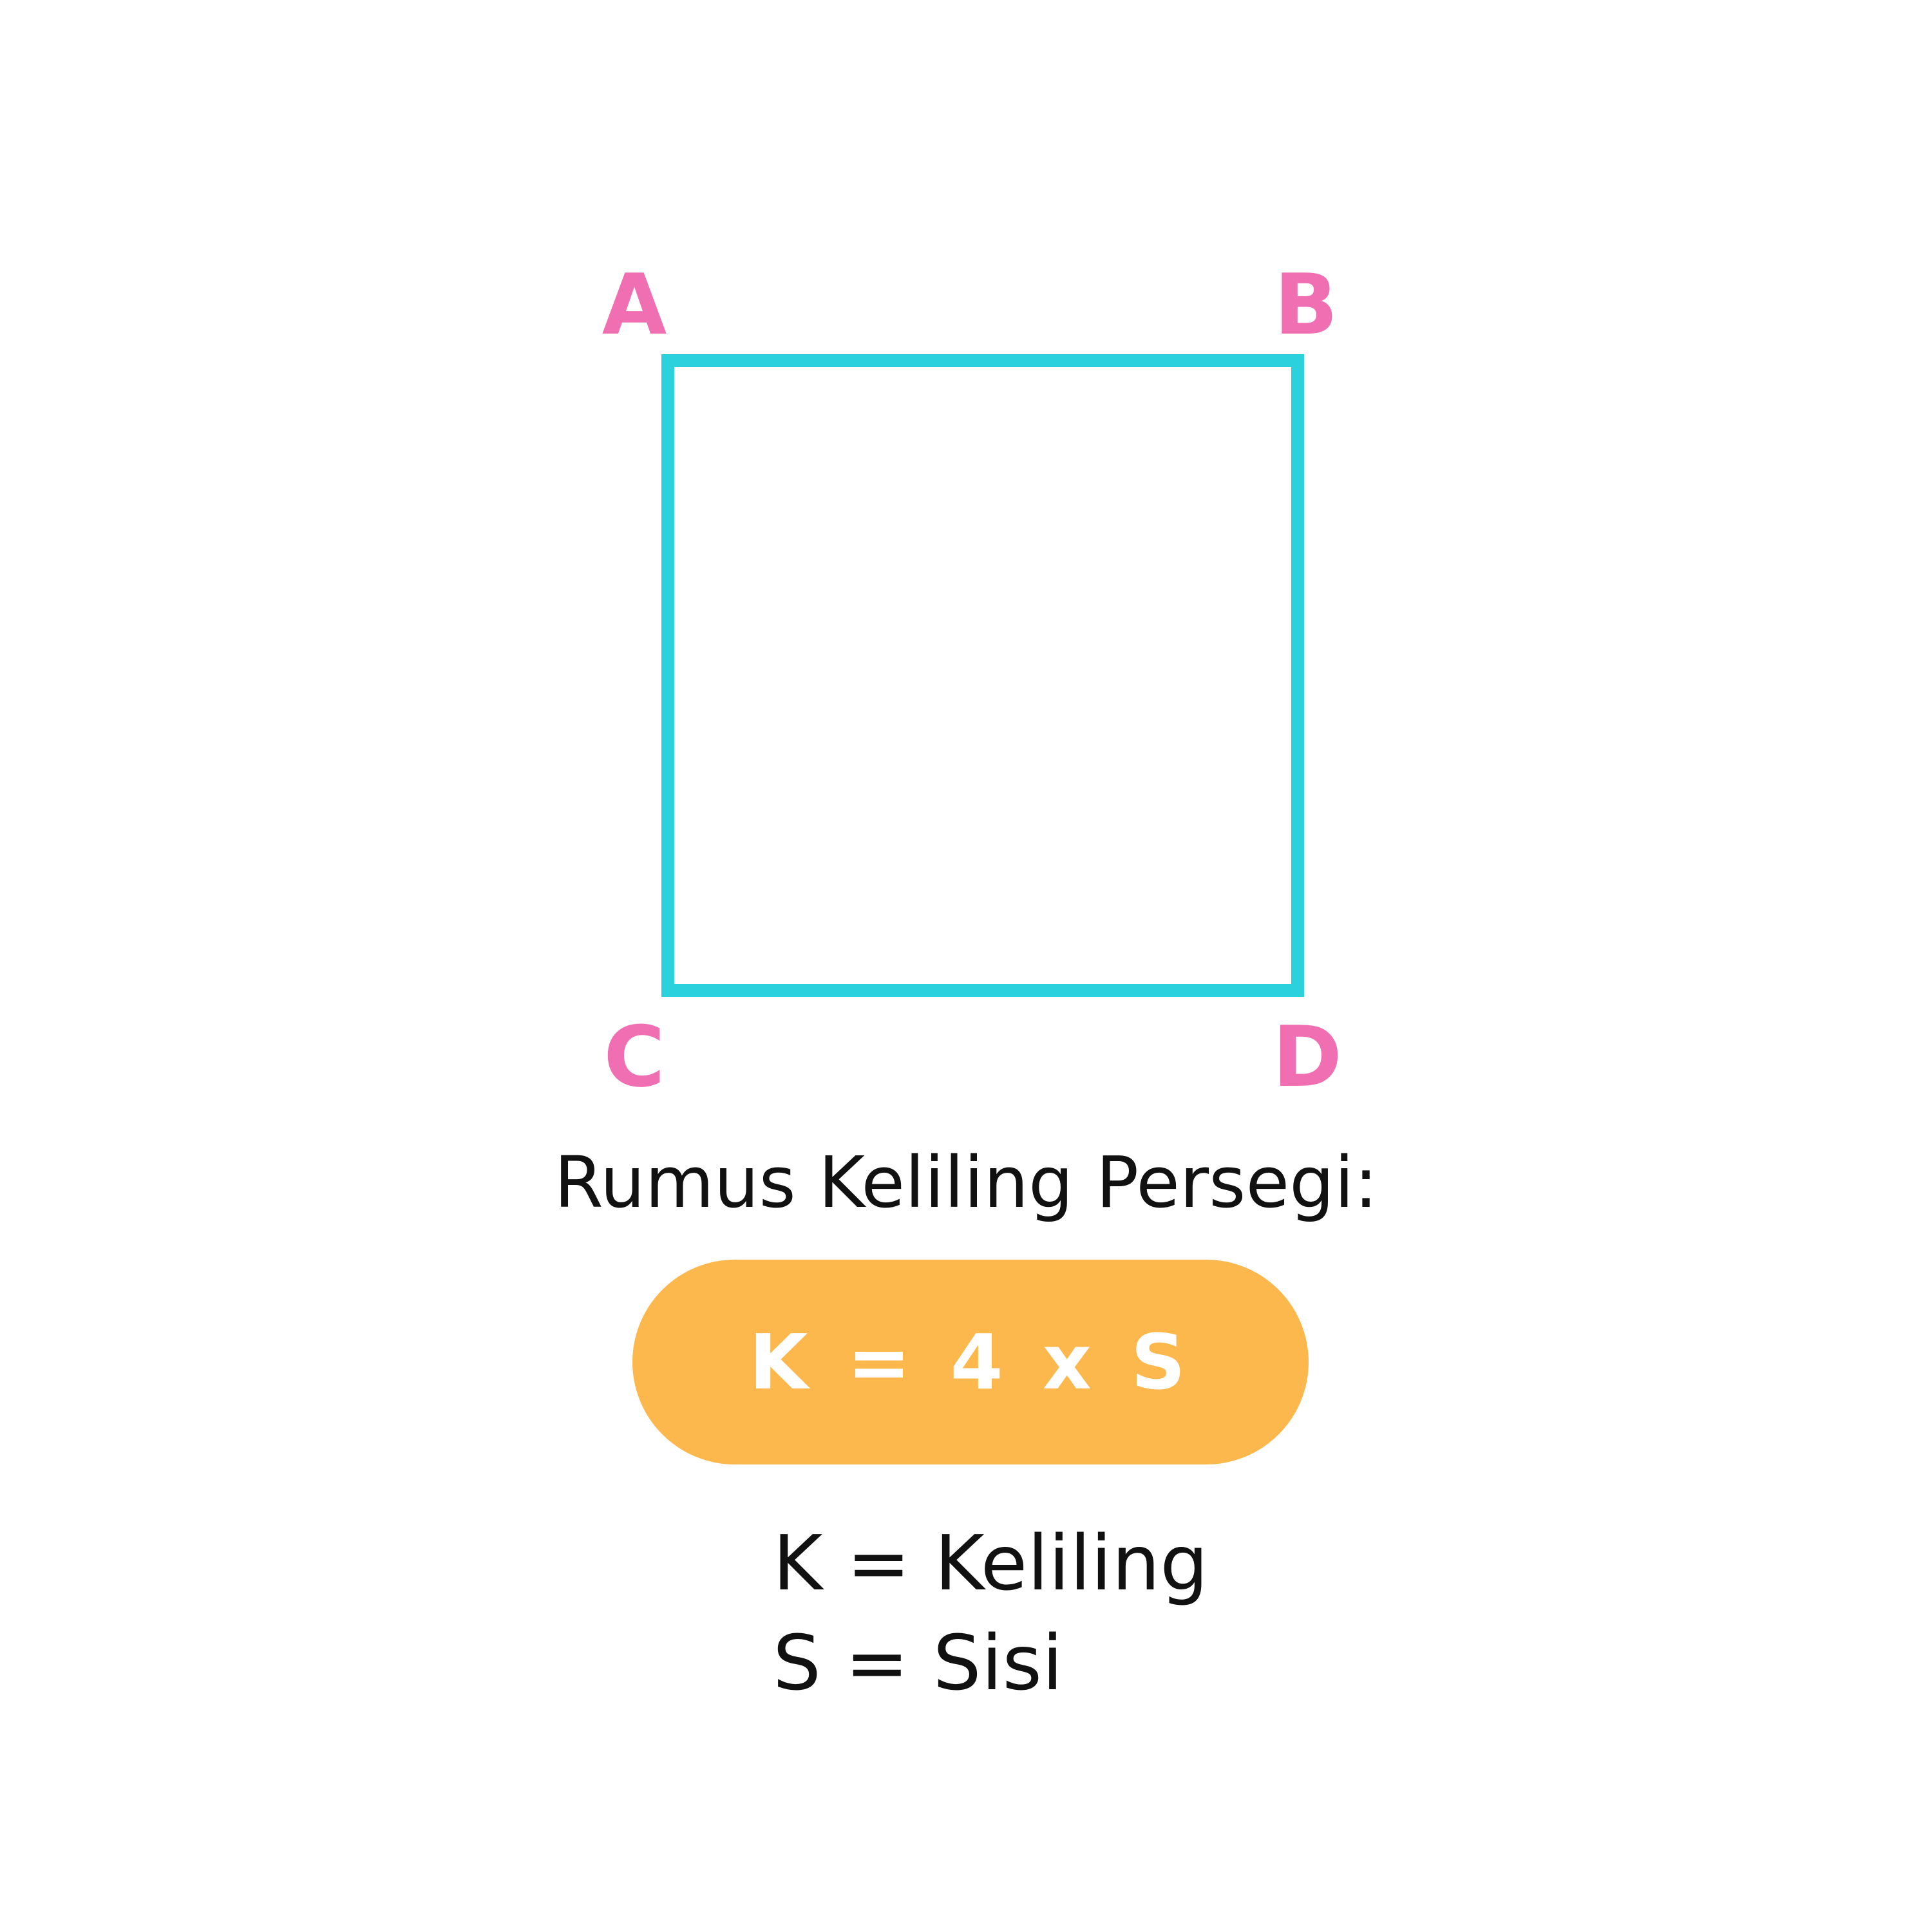  What do you see at coordinates (990, 1613) in the screenshot?
I see `legend: K = Keliling S = Sisi` at bounding box center [990, 1613].